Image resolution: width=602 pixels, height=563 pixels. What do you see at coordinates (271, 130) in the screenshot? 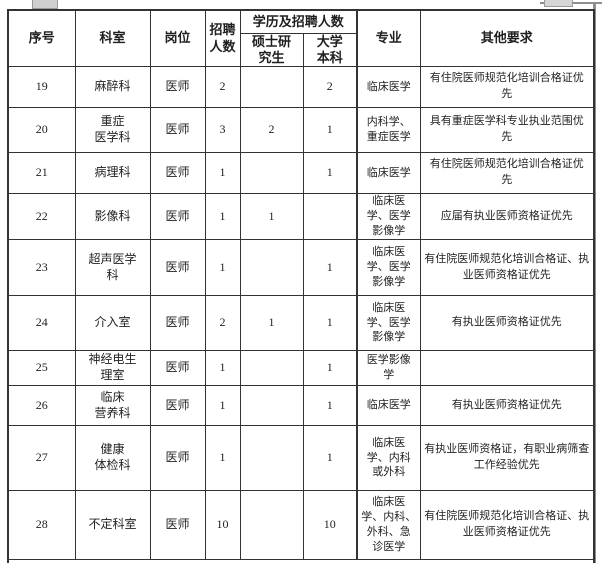
I see `cell-masters: 2` at bounding box center [271, 130].